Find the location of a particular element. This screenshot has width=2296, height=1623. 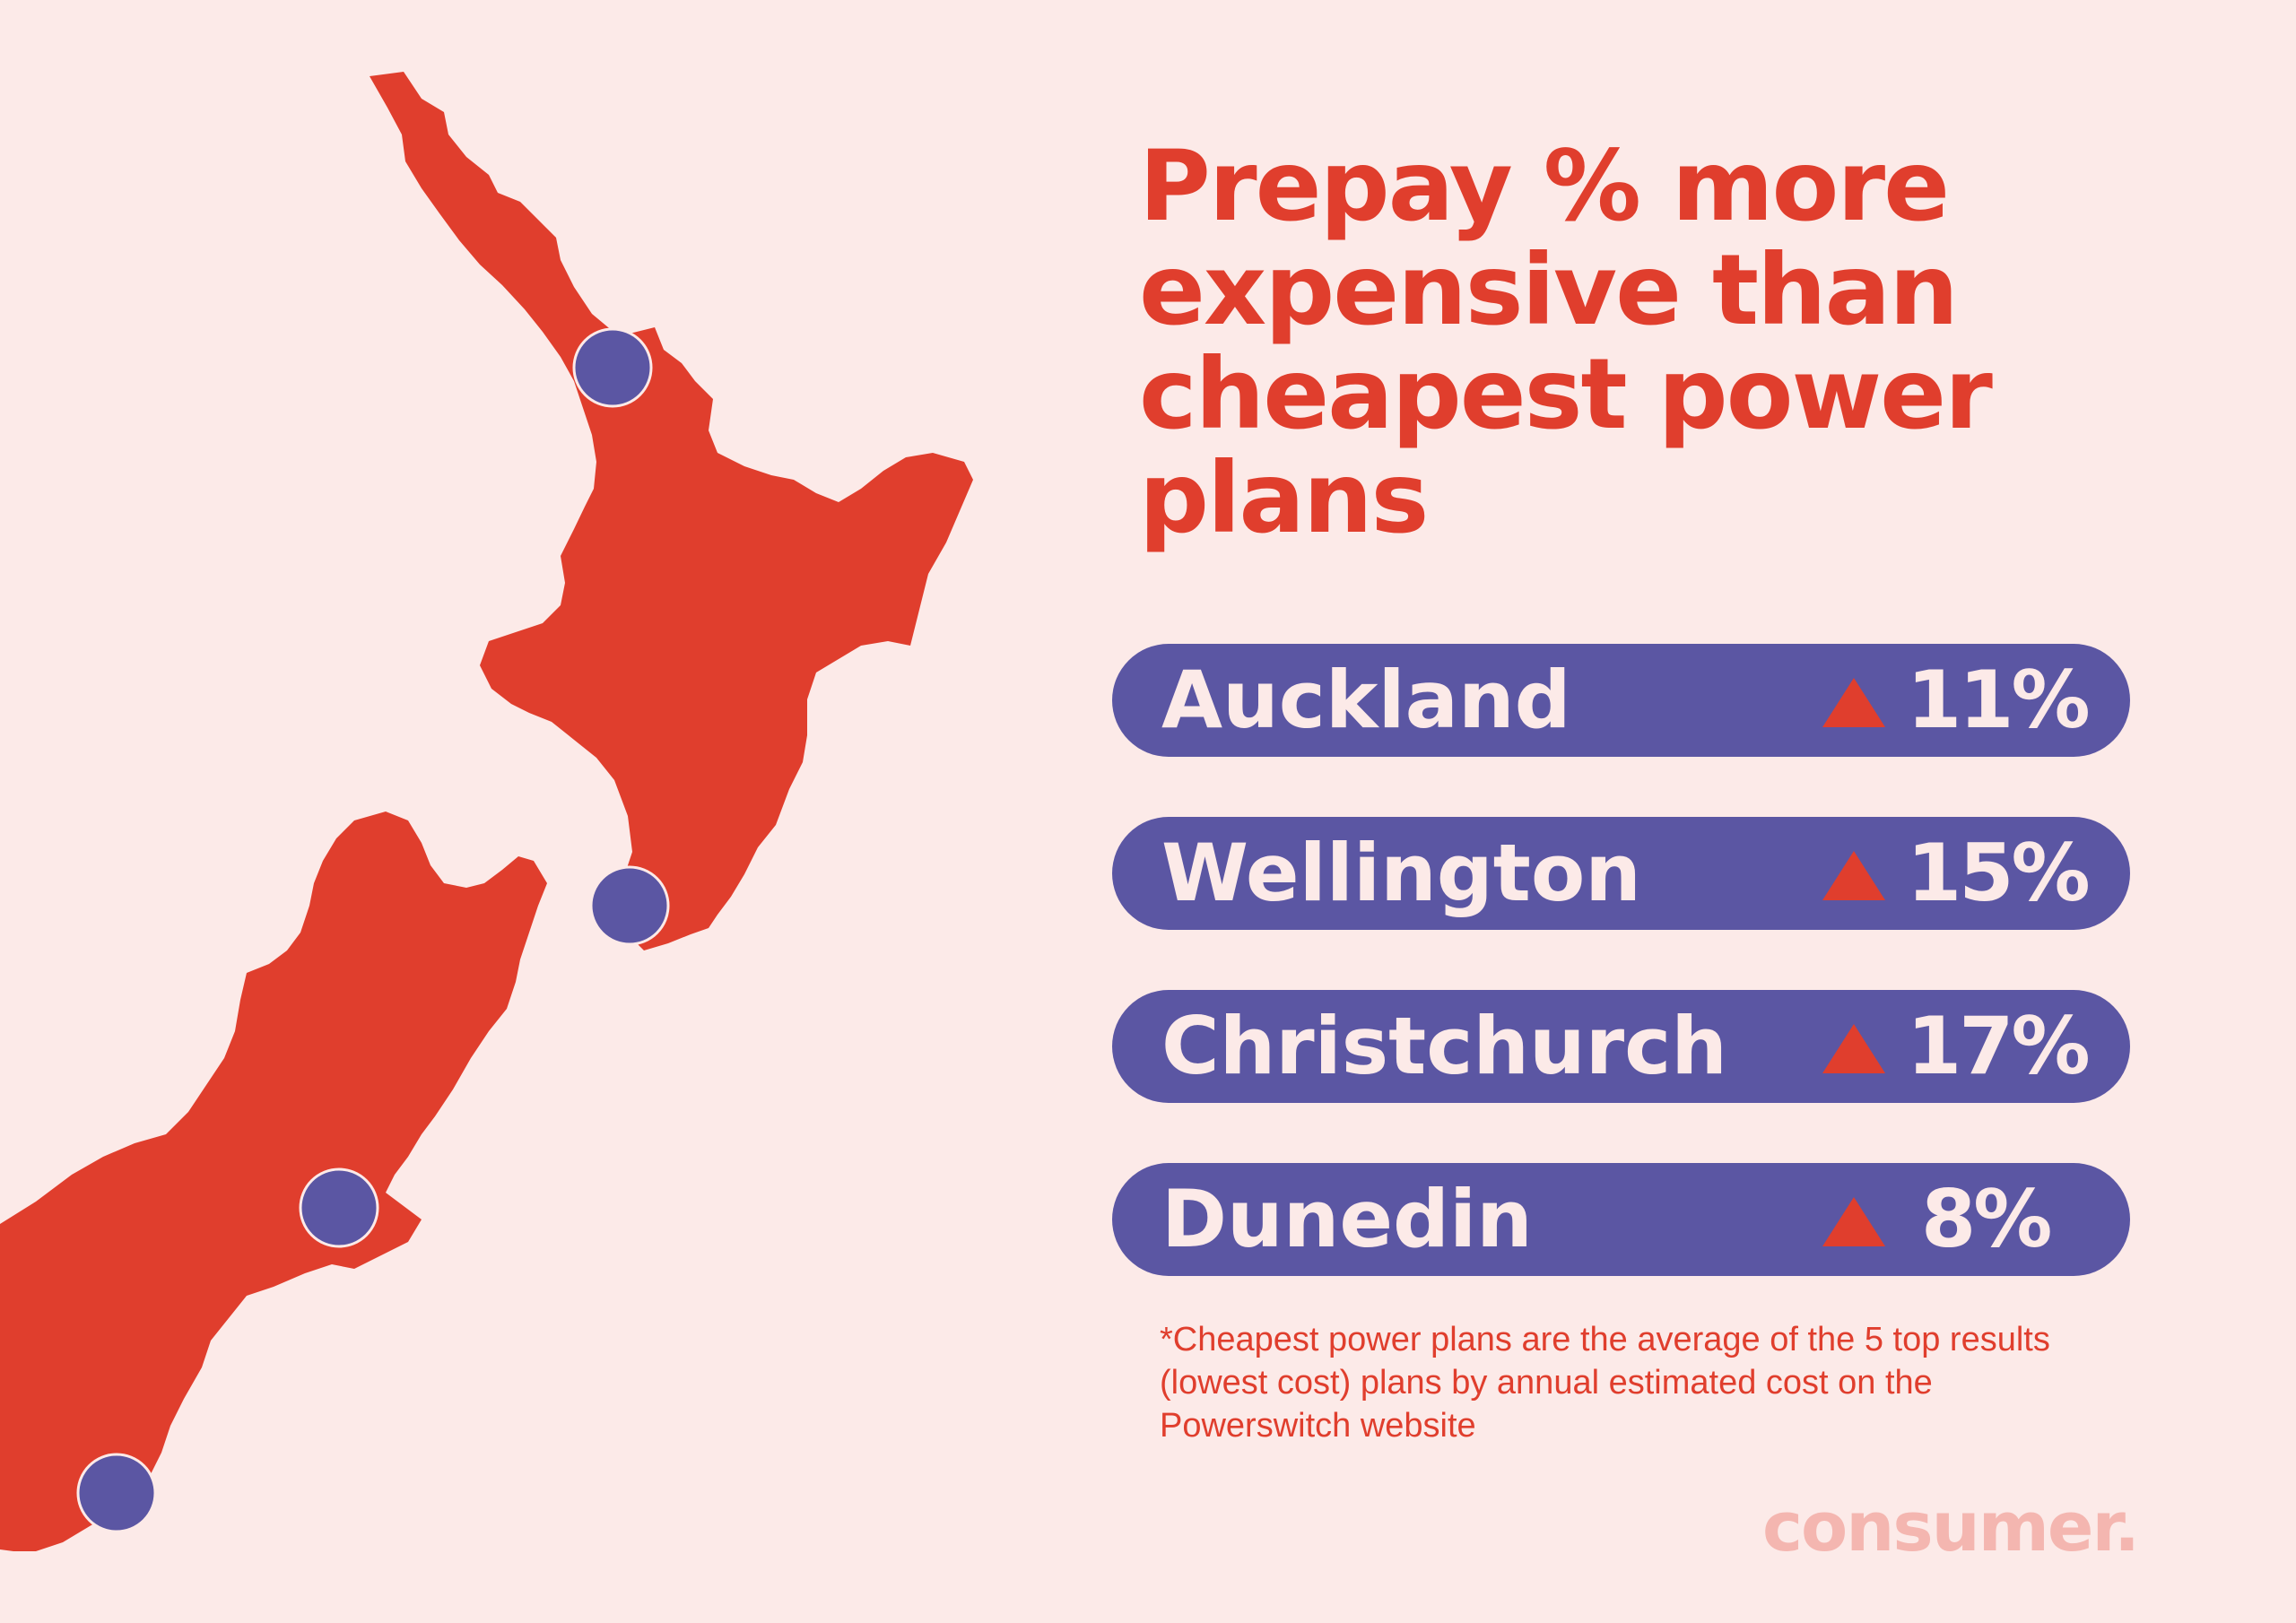

percent-value: 15% is located at coordinates (1999, 873).